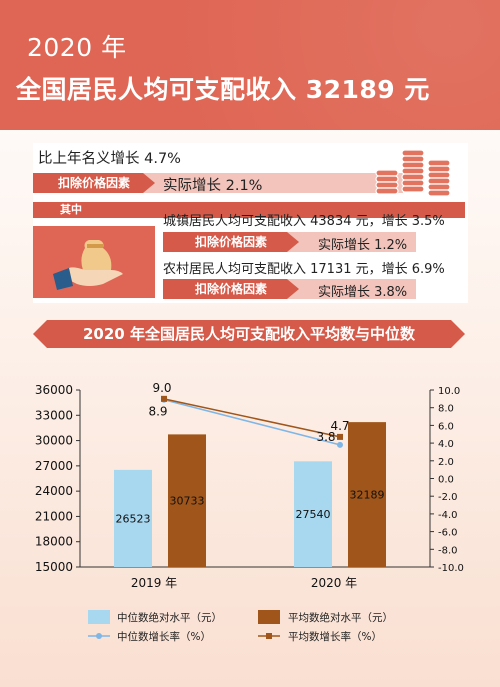 Image resolution: width=500 pixels, height=687 pixels. Describe the element at coordinates (448, 550) in the screenshot. I see `right-axis-tick-label: -8.0` at that location.